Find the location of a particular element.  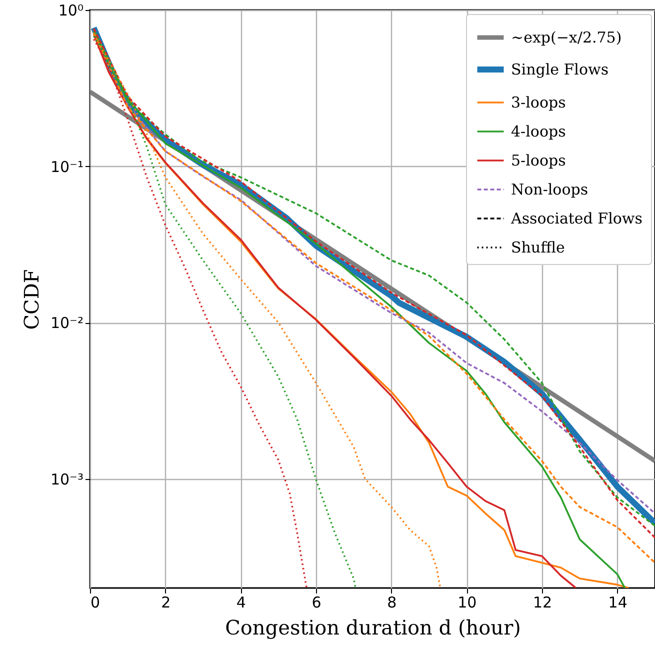

x-tick-label: 4 is located at coordinates (241, 603).